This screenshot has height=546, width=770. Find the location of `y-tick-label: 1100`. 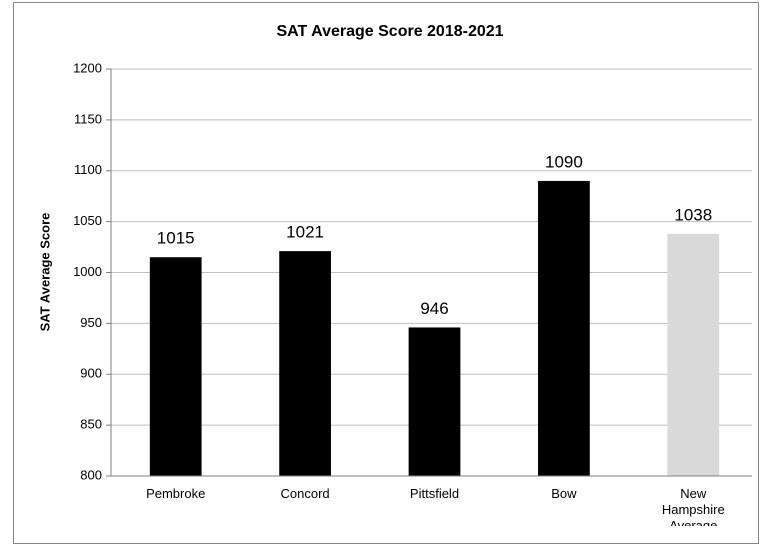

y-tick-label: 1100 is located at coordinates (88, 169).